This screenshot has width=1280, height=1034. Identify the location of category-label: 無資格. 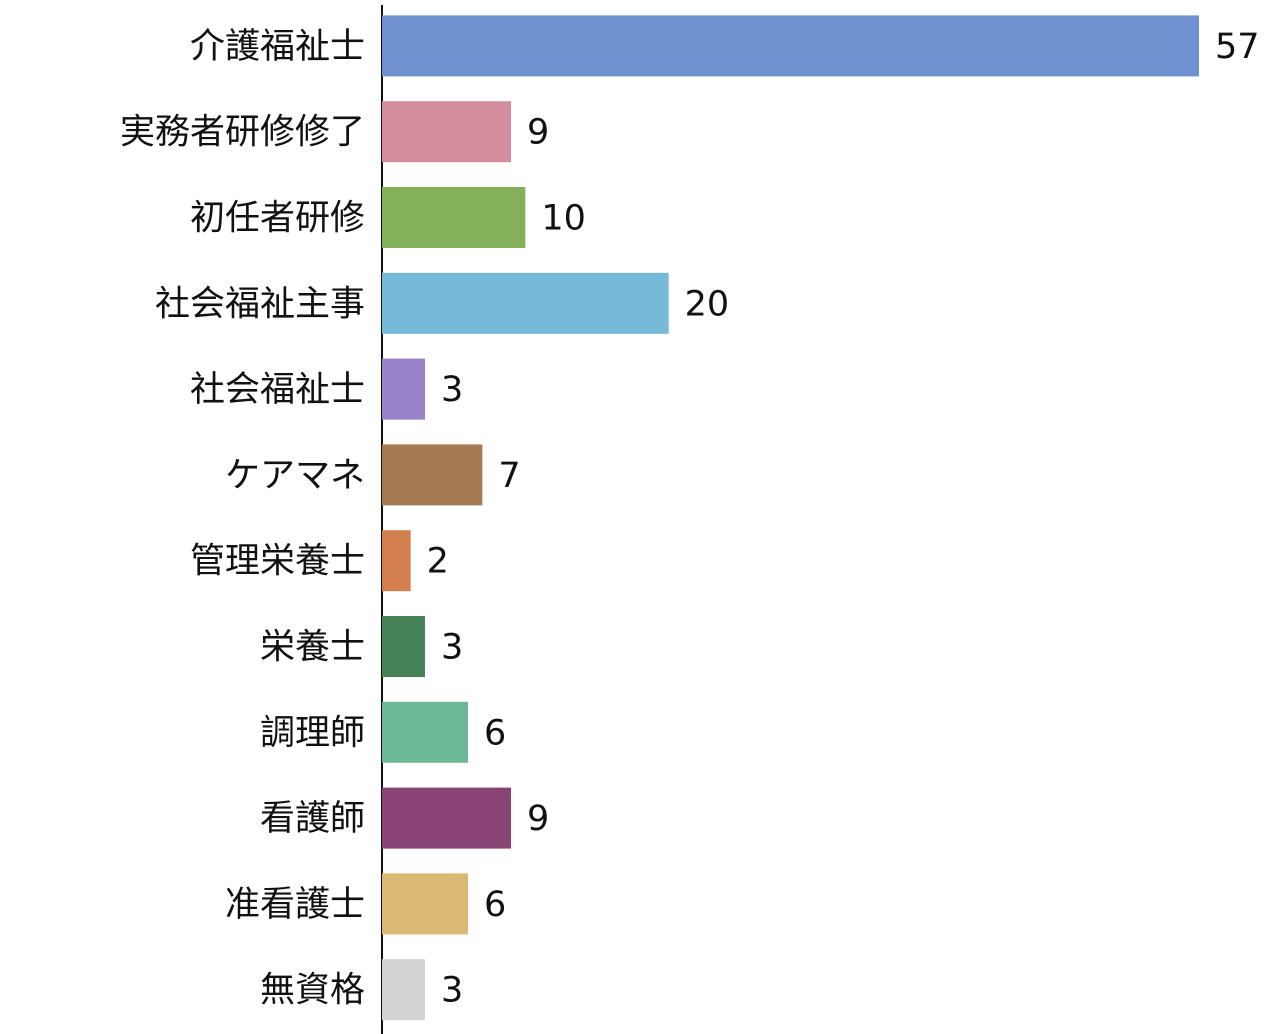
(312, 991).